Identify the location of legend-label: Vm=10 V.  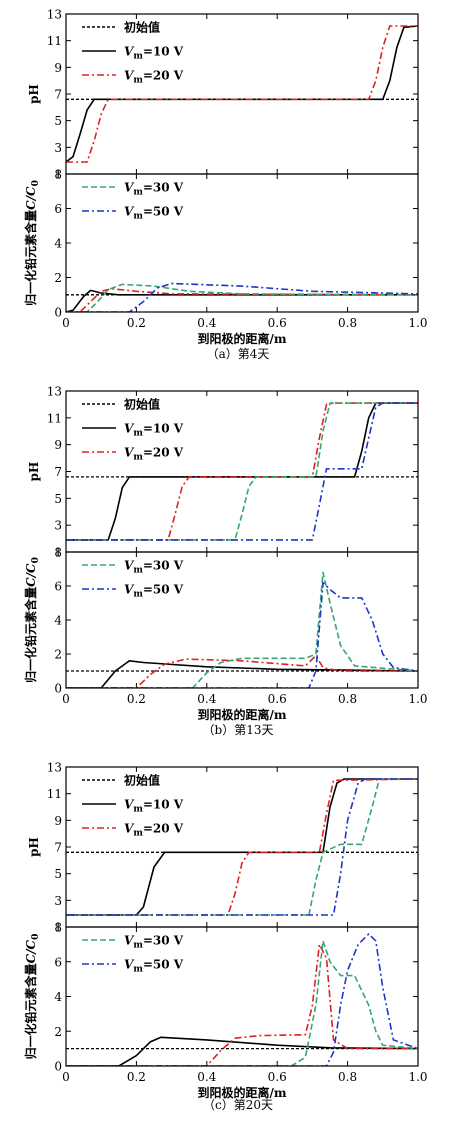
(154, 430).